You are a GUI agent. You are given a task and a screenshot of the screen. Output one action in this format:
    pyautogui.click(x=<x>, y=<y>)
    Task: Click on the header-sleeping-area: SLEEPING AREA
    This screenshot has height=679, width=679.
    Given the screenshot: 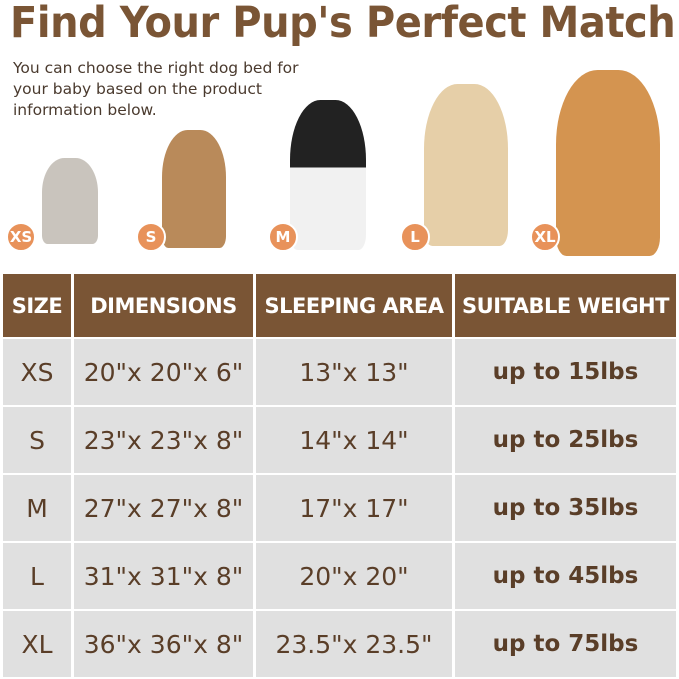 What is the action you would take?
    pyautogui.click(x=354, y=305)
    